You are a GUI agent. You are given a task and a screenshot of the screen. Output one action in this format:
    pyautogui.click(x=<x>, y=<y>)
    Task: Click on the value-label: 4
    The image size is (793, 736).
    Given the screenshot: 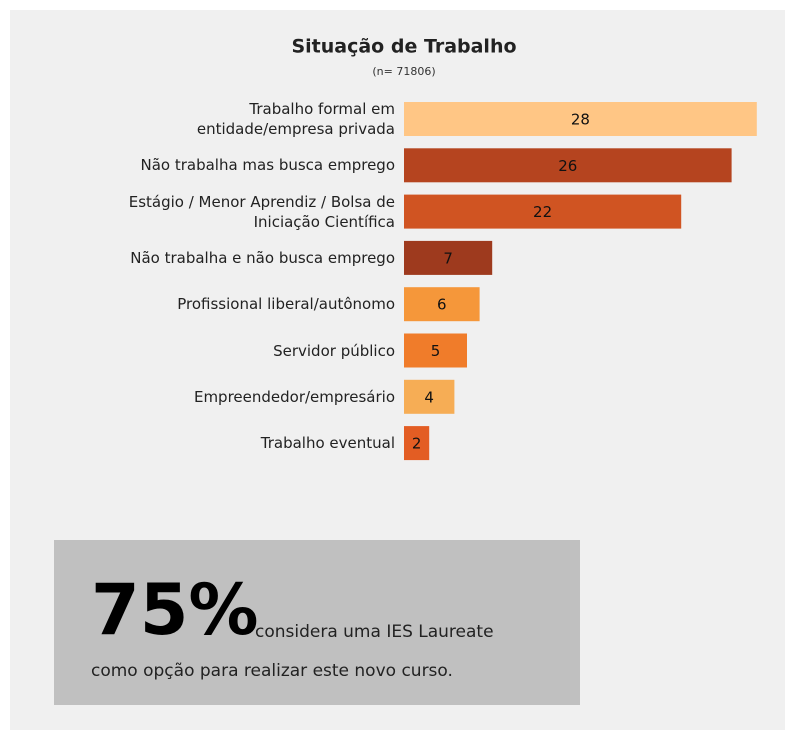 What is the action you would take?
    pyautogui.click(x=429, y=397)
    